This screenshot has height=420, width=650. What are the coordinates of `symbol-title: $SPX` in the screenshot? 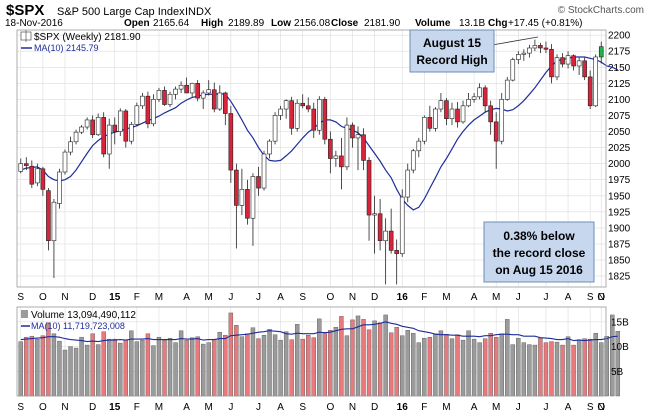 It's located at (25, 10).